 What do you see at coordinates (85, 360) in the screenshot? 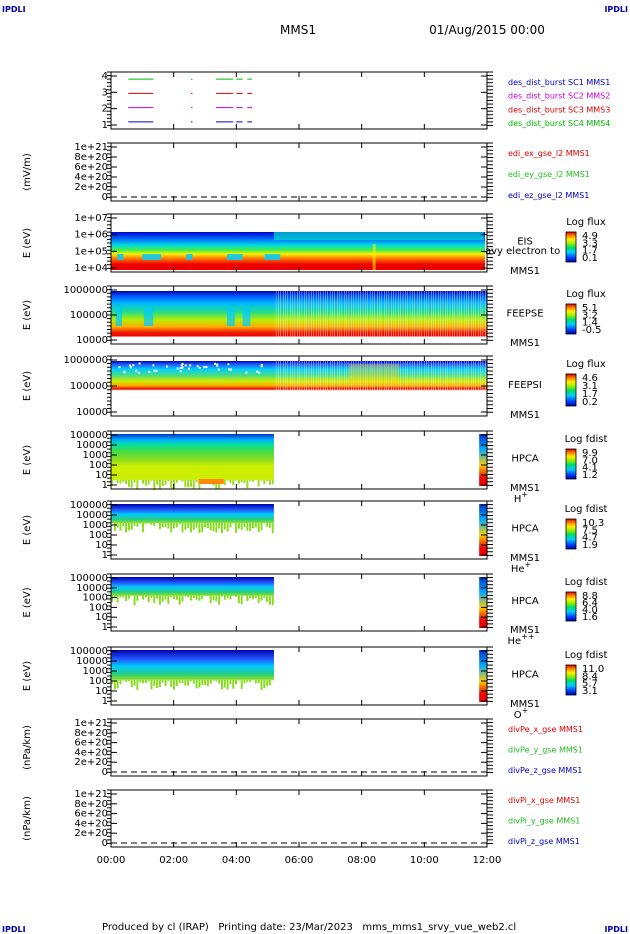
I see `y-tick-label: 1000000` at bounding box center [85, 360].